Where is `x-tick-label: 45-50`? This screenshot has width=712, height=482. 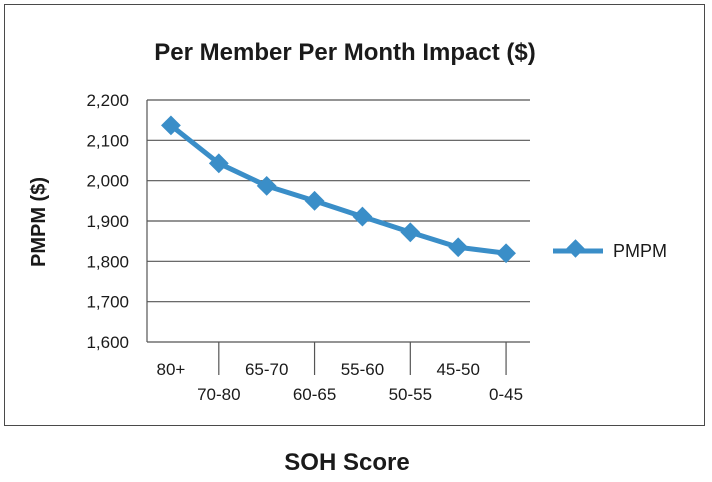 x-tick-label: 45-50 is located at coordinates (457, 369).